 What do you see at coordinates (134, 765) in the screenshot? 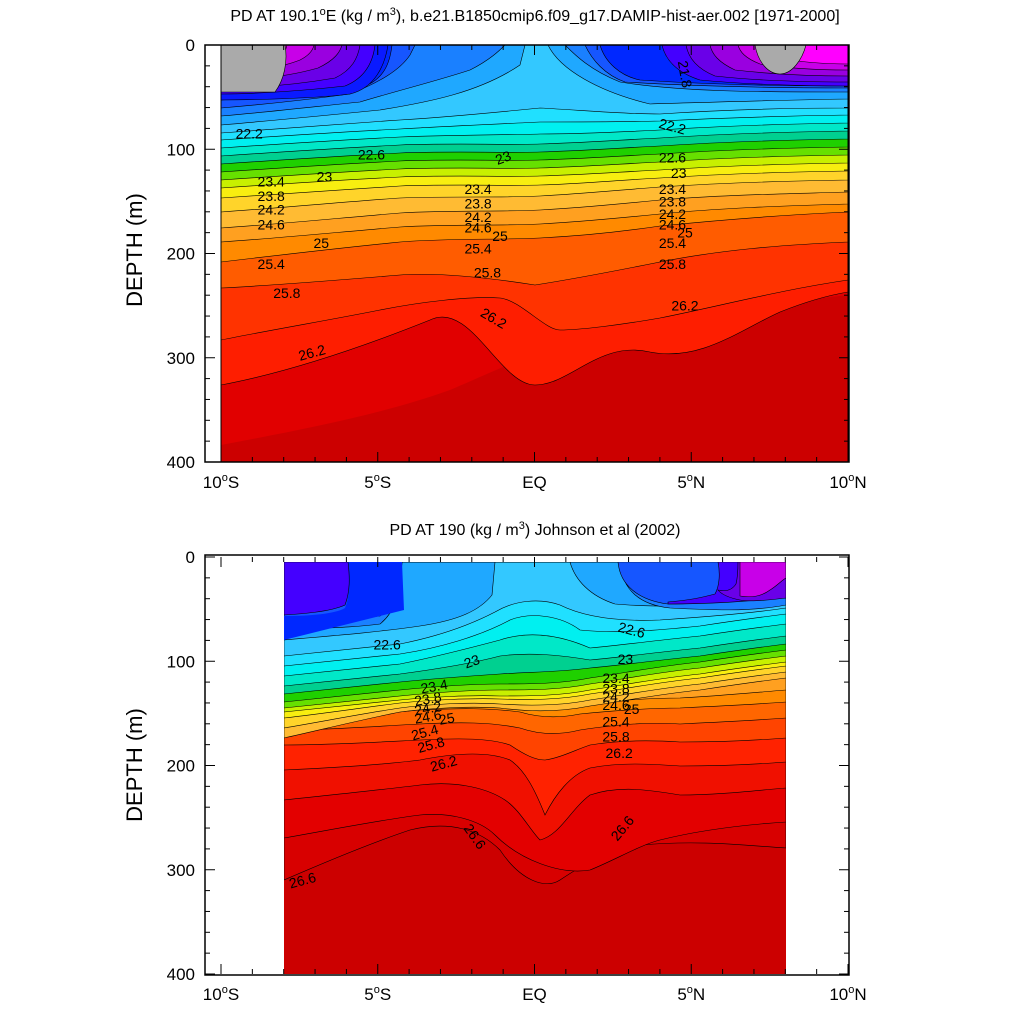
I see `bottom-y-axis-label: DEPTH (m)` at bounding box center [134, 765].